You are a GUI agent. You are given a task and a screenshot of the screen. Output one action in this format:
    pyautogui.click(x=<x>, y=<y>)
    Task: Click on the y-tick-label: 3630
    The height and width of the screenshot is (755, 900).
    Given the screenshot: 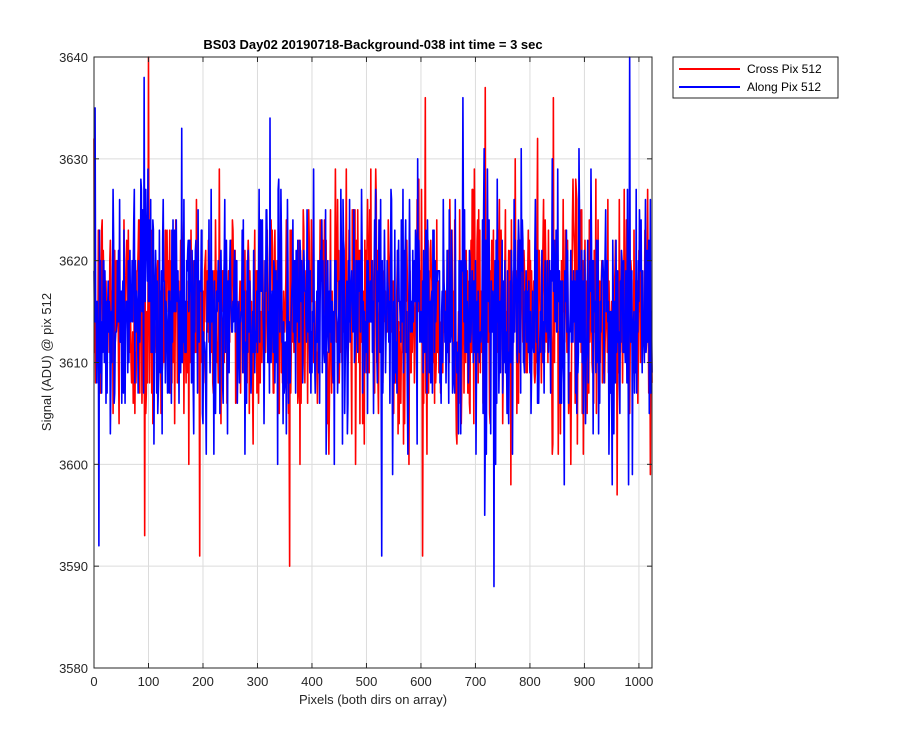 What is the action you would take?
    pyautogui.click(x=73, y=159)
    